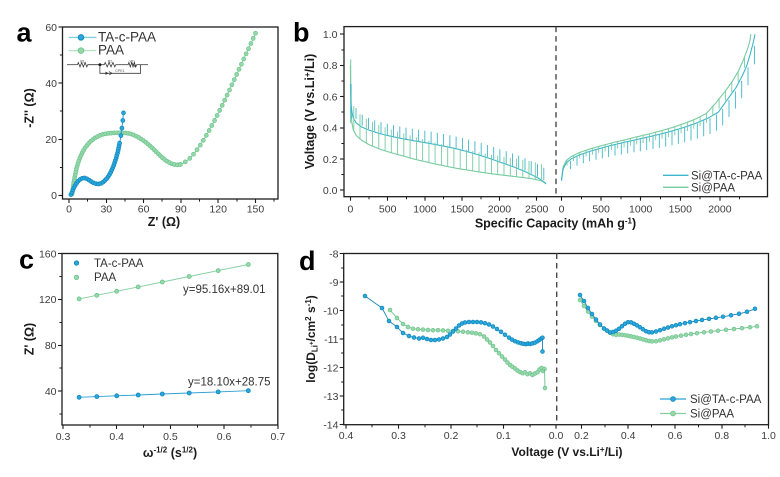  Describe the element at coordinates (330, 311) in the screenshot. I see `svg-text: -10` at that location.